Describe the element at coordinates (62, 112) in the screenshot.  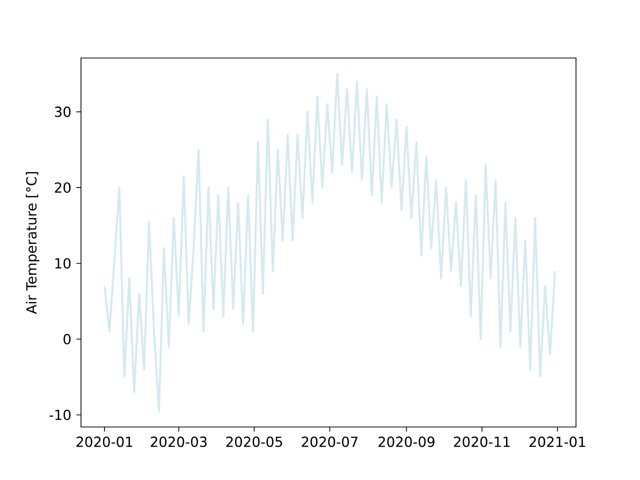
I see `y-tick-label: 30` at that location.